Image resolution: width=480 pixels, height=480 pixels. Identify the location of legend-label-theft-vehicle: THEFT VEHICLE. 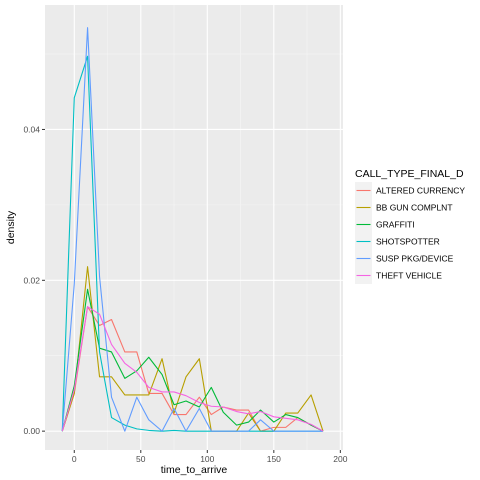
(409, 276).